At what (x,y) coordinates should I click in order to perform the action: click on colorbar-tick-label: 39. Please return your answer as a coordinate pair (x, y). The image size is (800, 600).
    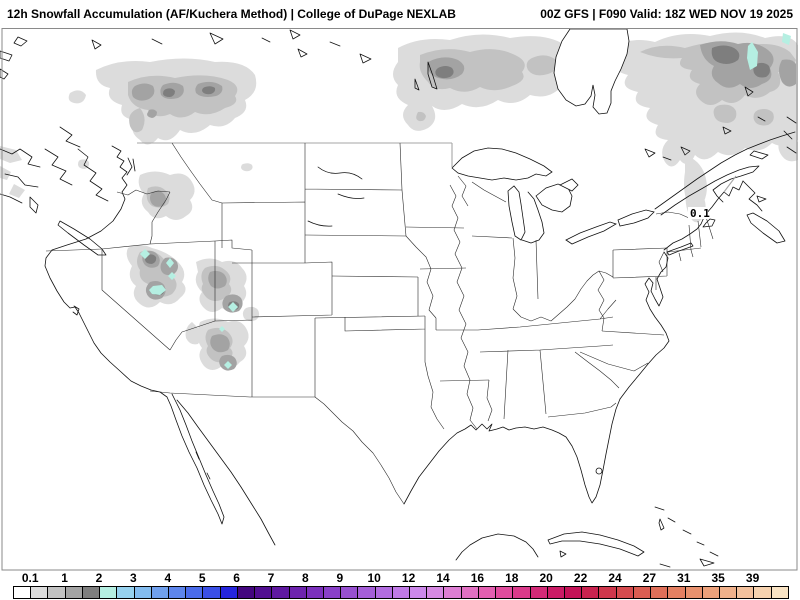
    Looking at the image, I should click on (752, 578).